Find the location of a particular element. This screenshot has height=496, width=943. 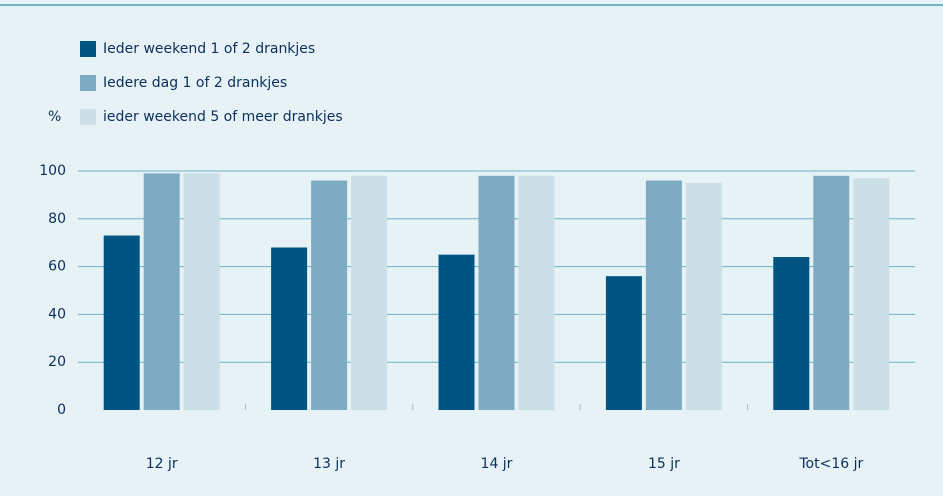

x-tick-label: Tot<16 jr is located at coordinates (830, 464).